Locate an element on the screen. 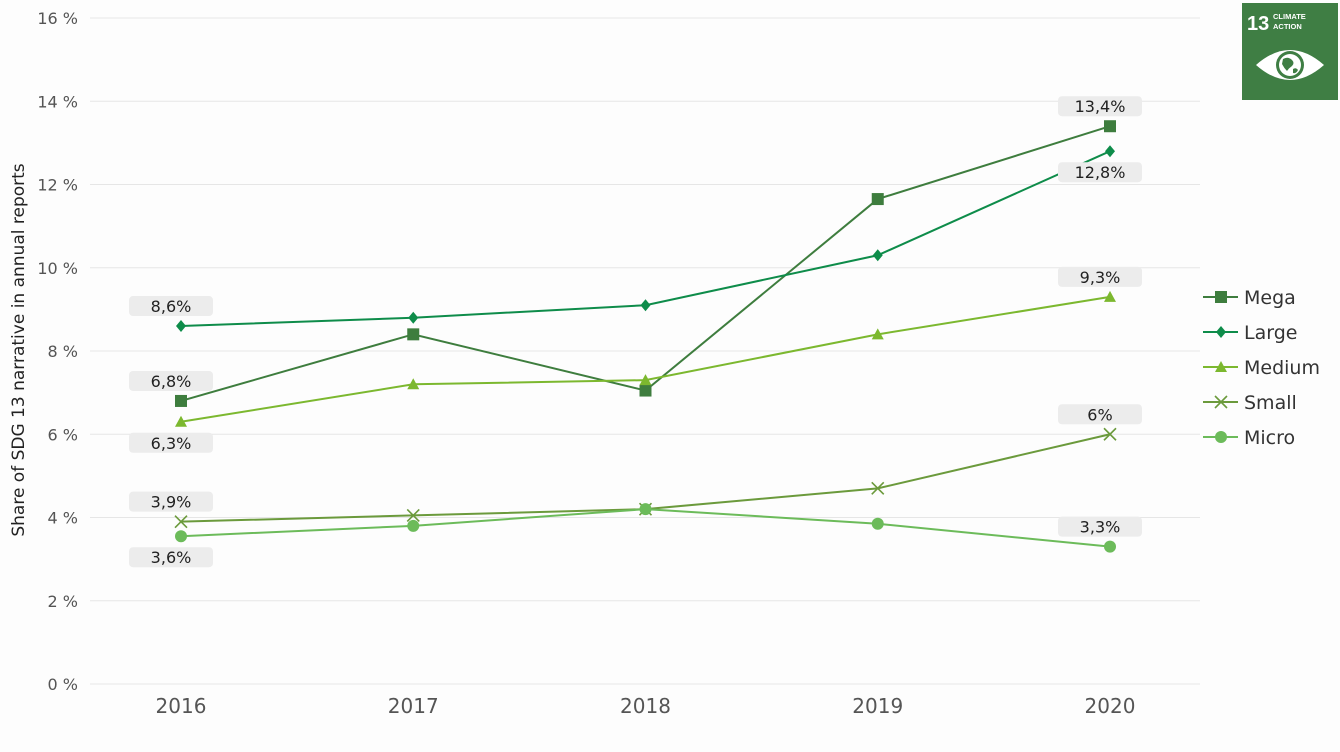  x-axis-ticks: 2016 2017 2018 2019 2020 is located at coordinates (646, 706).